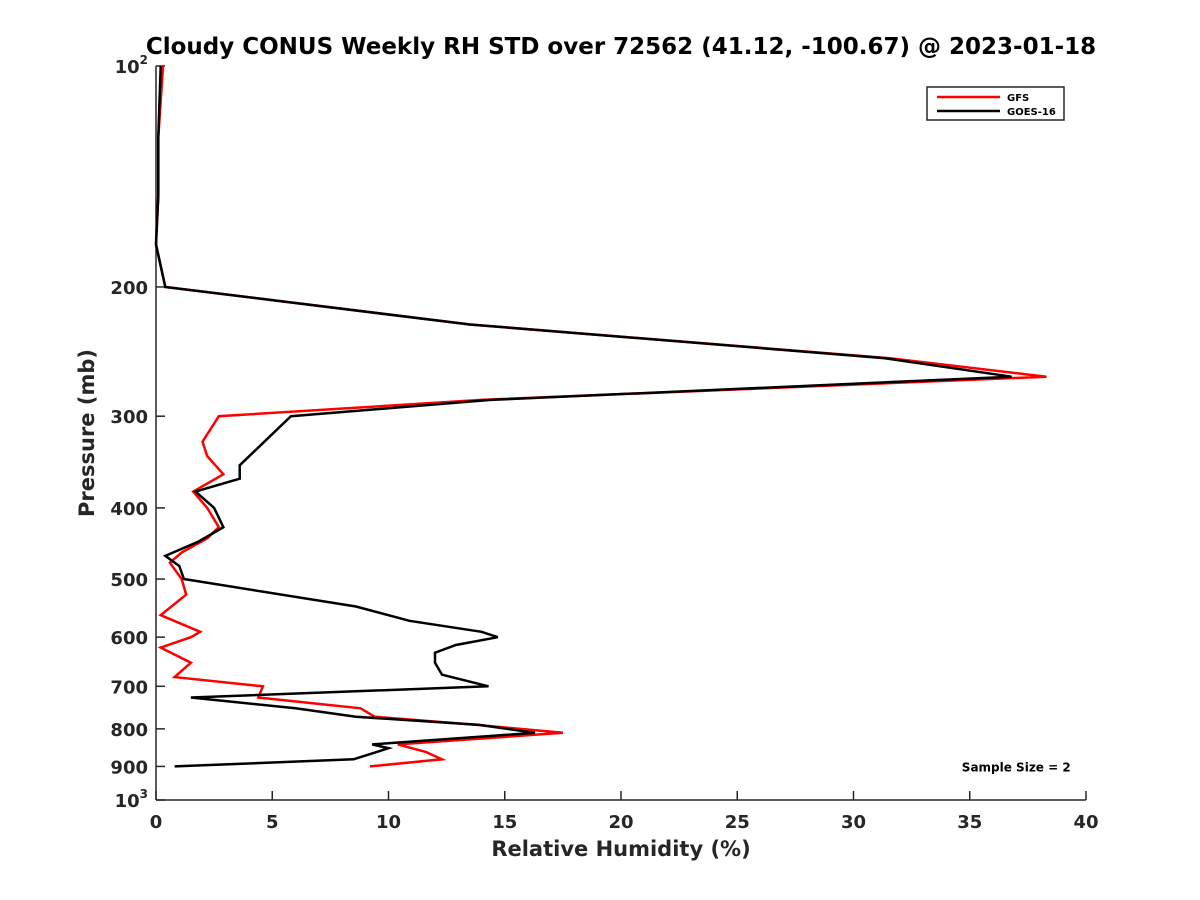 The height and width of the screenshot is (900, 1200). What do you see at coordinates (620, 849) in the screenshot?
I see `x-axis-label: Relative Humidity (%)` at bounding box center [620, 849].